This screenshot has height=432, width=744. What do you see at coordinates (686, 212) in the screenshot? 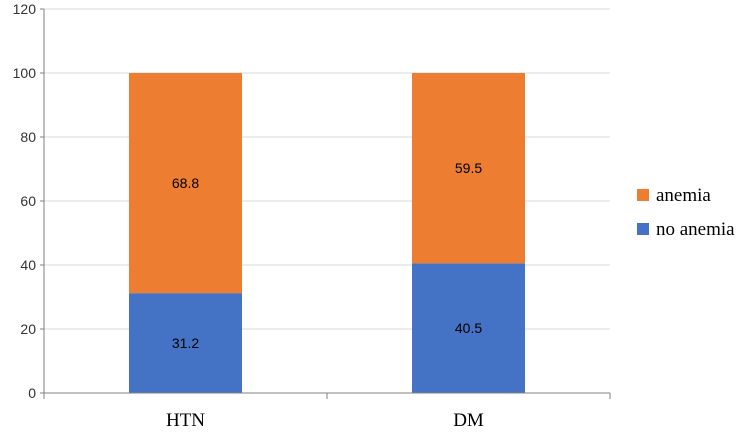
I see `legend: anemia no anemia` at bounding box center [686, 212].